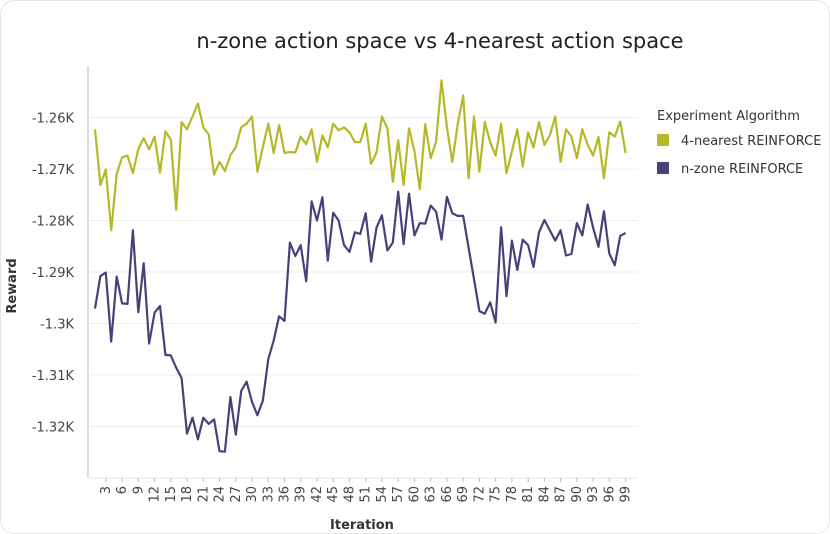 The image size is (830, 534). I want to click on x-tick-label: 93, so click(593, 494).